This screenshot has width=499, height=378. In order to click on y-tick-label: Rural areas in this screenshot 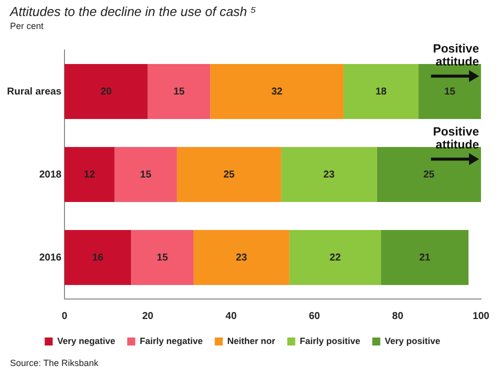, I will do `click(34, 92)`.